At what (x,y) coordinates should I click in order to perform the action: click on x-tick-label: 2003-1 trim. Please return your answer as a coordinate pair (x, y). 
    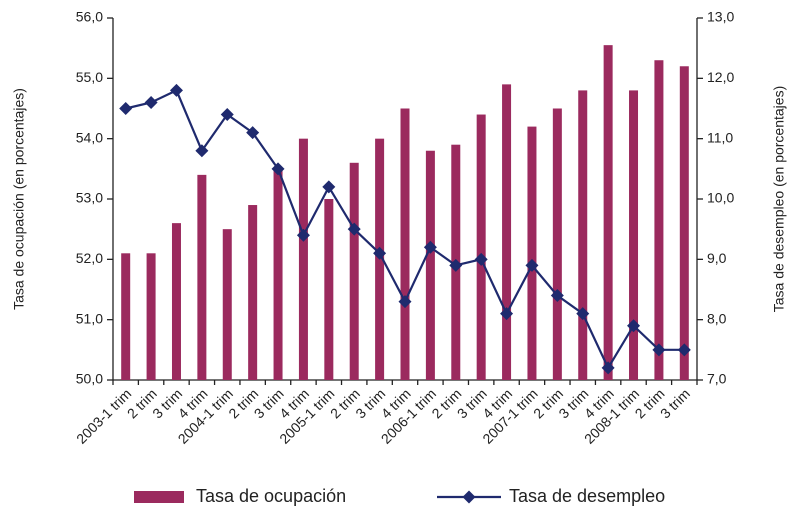
    Looking at the image, I should click on (103, 415).